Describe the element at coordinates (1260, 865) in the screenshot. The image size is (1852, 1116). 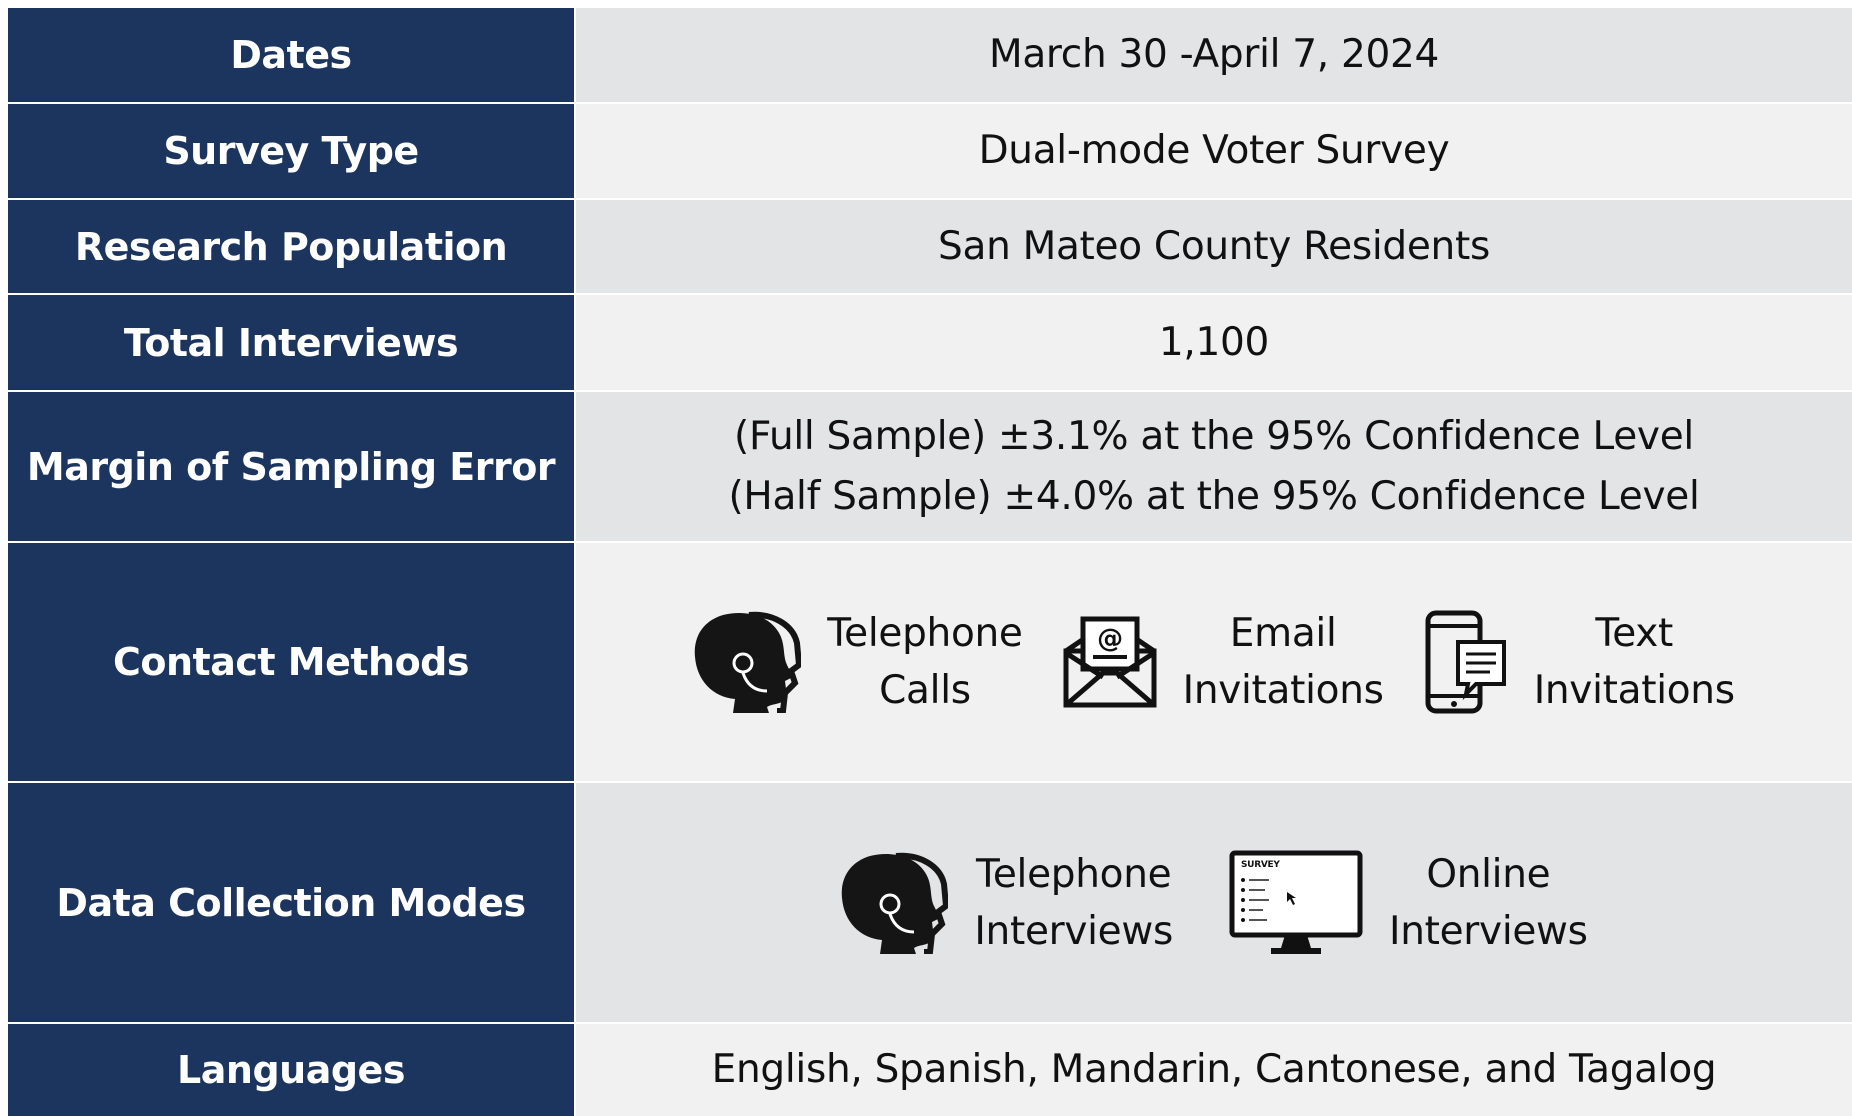
I see `svg-text: SURVEY` at that location.